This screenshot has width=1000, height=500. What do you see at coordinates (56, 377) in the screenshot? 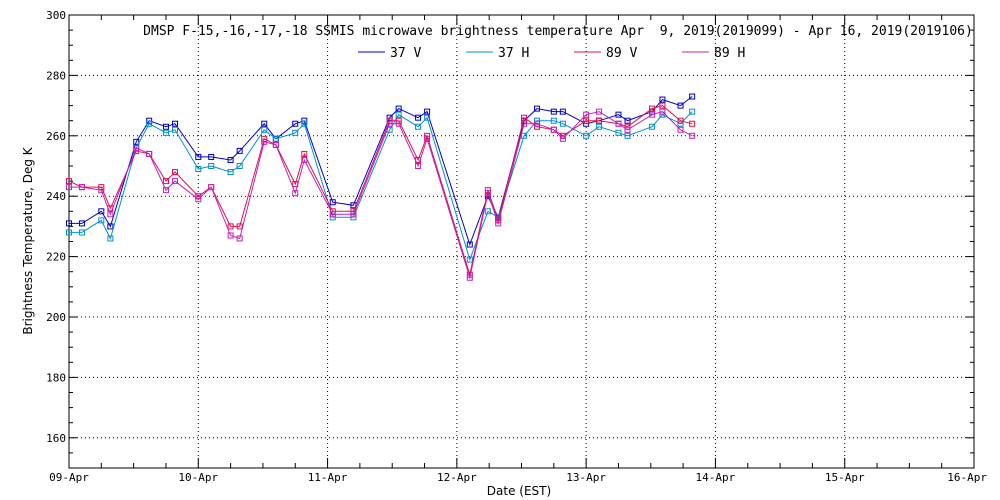
I see `y-tick-label: 180` at bounding box center [56, 377].